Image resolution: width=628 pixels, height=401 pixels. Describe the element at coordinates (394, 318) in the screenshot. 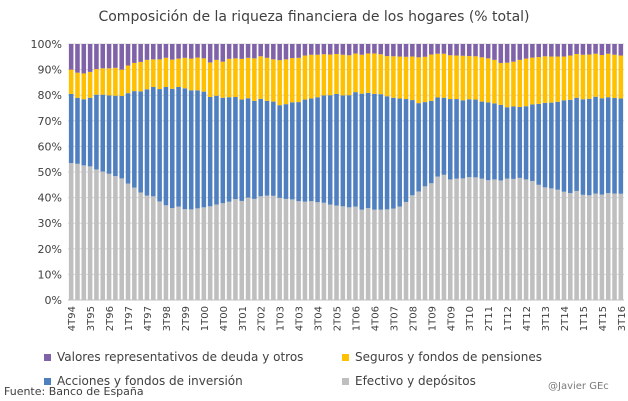

I see `x-tick-label: 3T07` at that location.